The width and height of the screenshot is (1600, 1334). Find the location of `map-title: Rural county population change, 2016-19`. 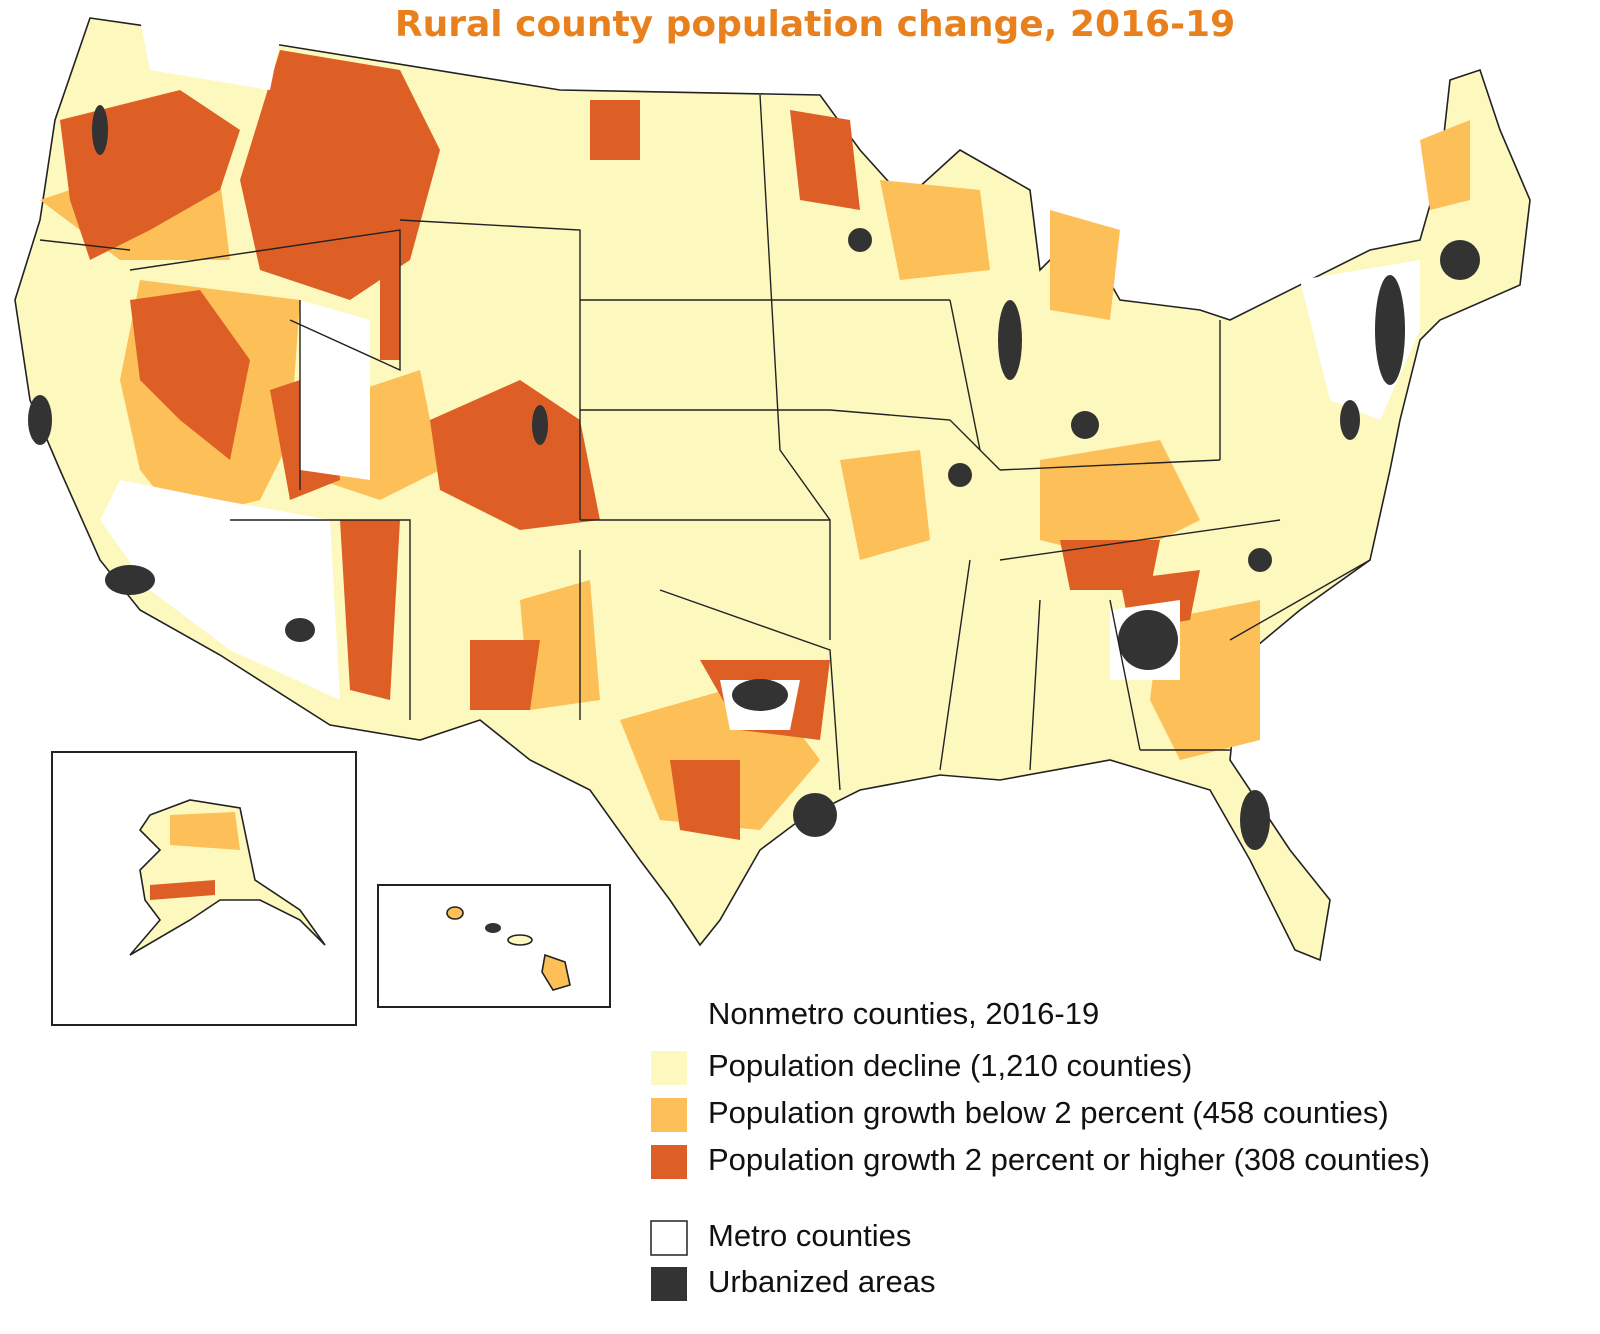

map-title: Rural county population change, 2016-19 is located at coordinates (815, 24).